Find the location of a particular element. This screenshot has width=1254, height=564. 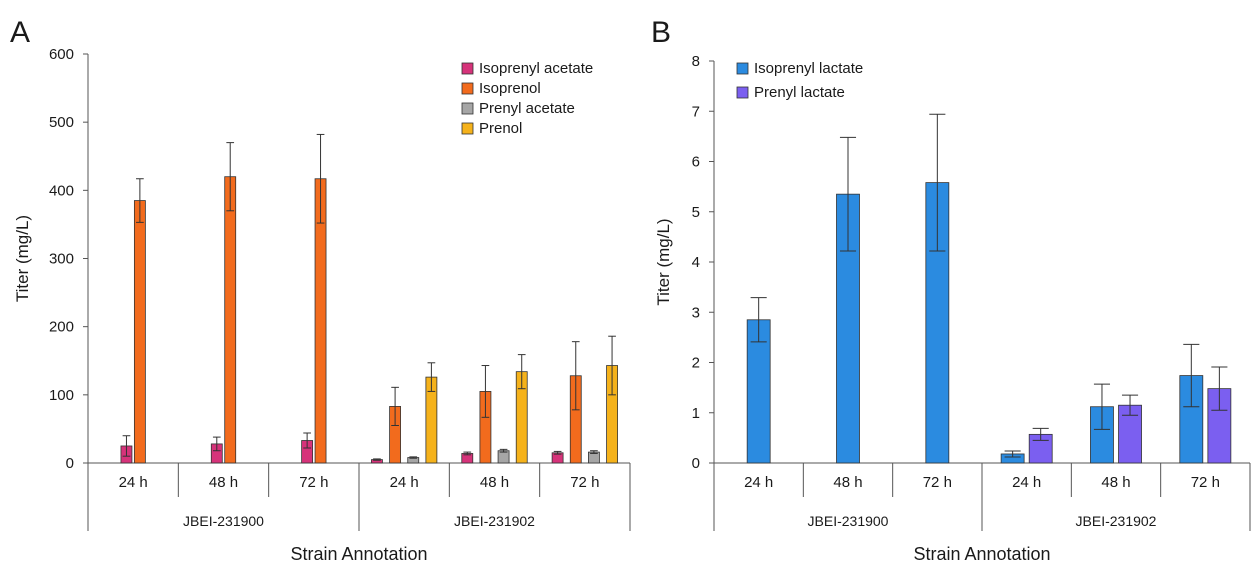

y-tick-label: 6 is located at coordinates (696, 162).